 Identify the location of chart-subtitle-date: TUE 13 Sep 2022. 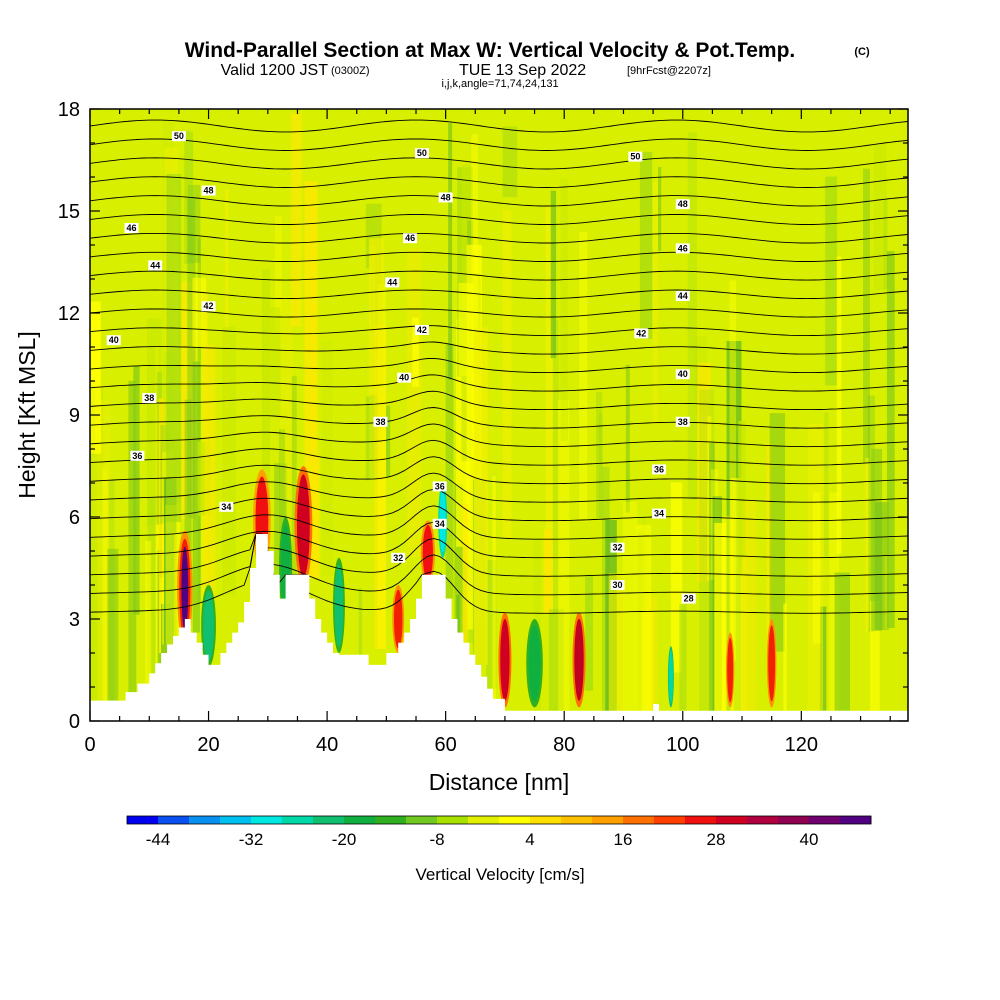
(522, 70).